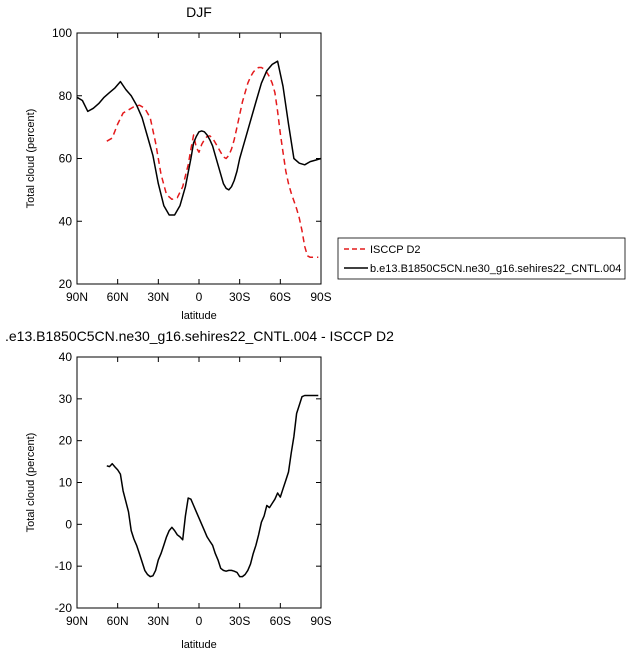 This screenshot has height=655, width=639. What do you see at coordinates (198, 316) in the screenshot?
I see `top-x-axis-label: latitude` at bounding box center [198, 316].